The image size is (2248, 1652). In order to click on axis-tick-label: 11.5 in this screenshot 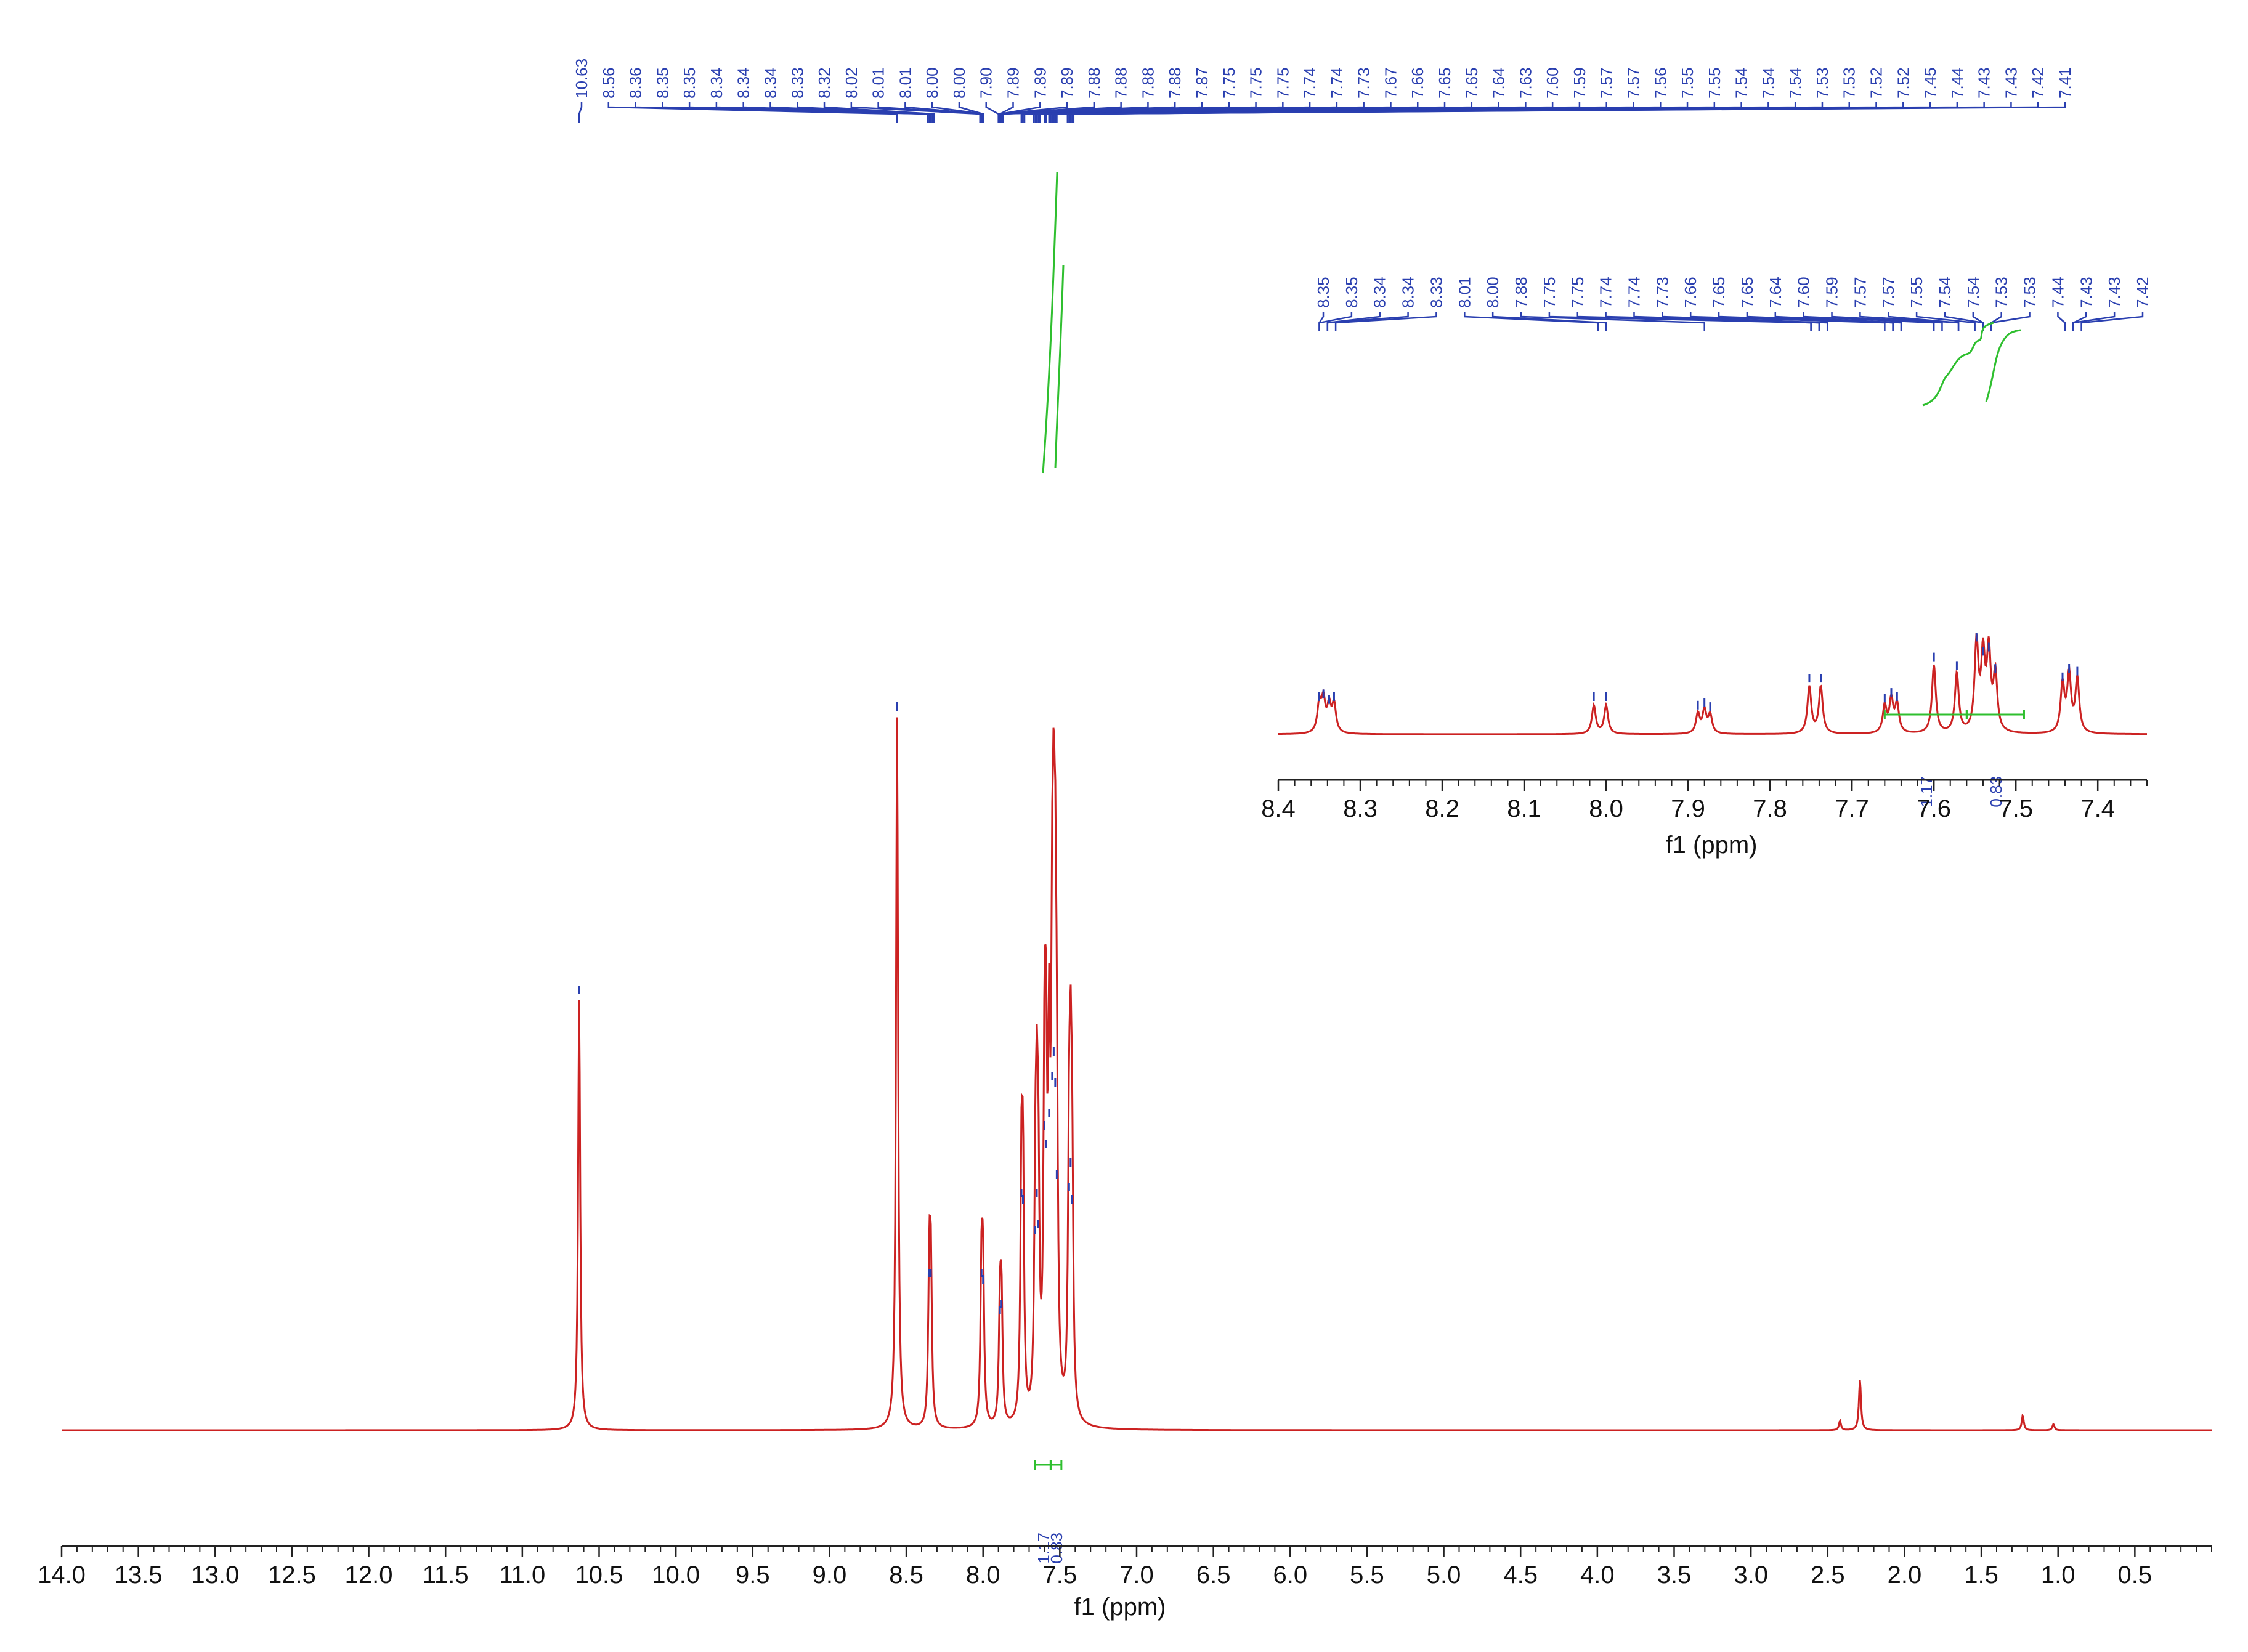, I will do `click(446, 1575)`.